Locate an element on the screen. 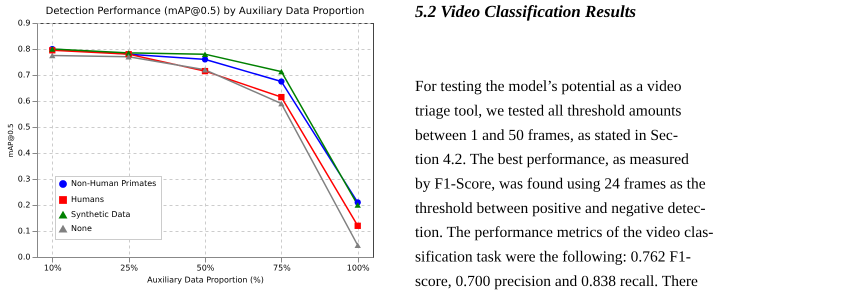 The height and width of the screenshot is (307, 867). y-tick-label: 0.2 is located at coordinates (24, 205).